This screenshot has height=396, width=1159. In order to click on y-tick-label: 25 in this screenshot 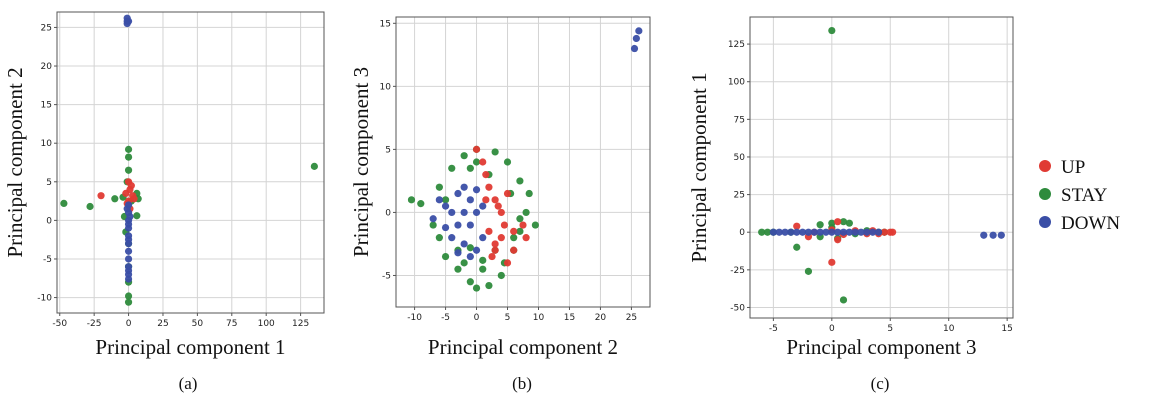, I will do `click(739, 196)`.